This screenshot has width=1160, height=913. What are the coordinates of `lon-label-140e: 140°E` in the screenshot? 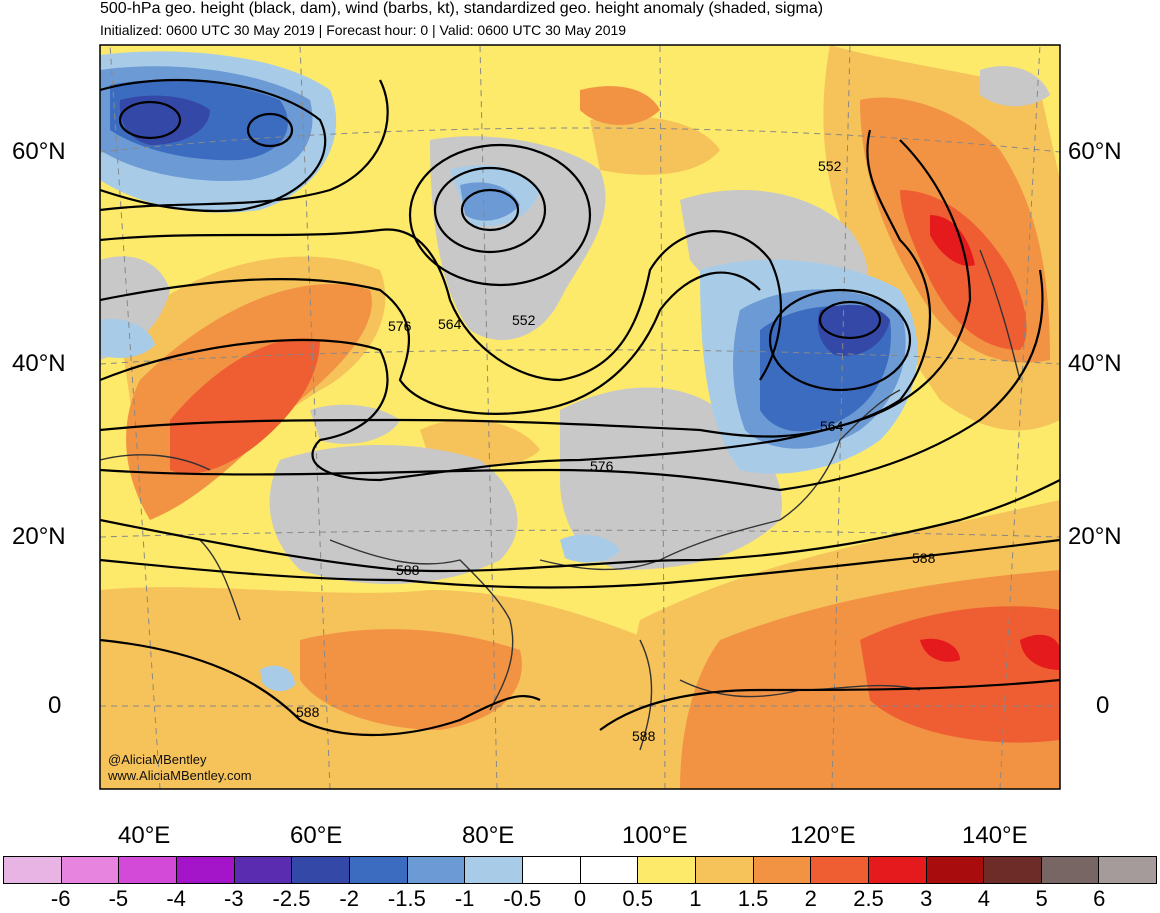 It's located at (995, 835).